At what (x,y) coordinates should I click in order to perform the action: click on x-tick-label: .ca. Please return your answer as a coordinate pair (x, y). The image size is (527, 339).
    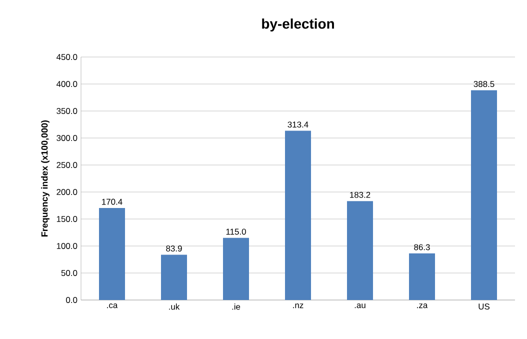
    Looking at the image, I should click on (112, 306).